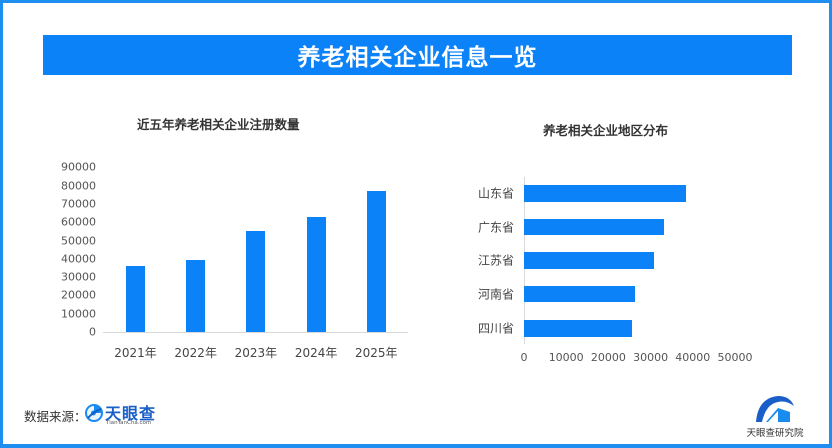 The image size is (832, 448). What do you see at coordinates (78, 314) in the screenshot?
I see `y-tick-label: 10000` at bounding box center [78, 314].